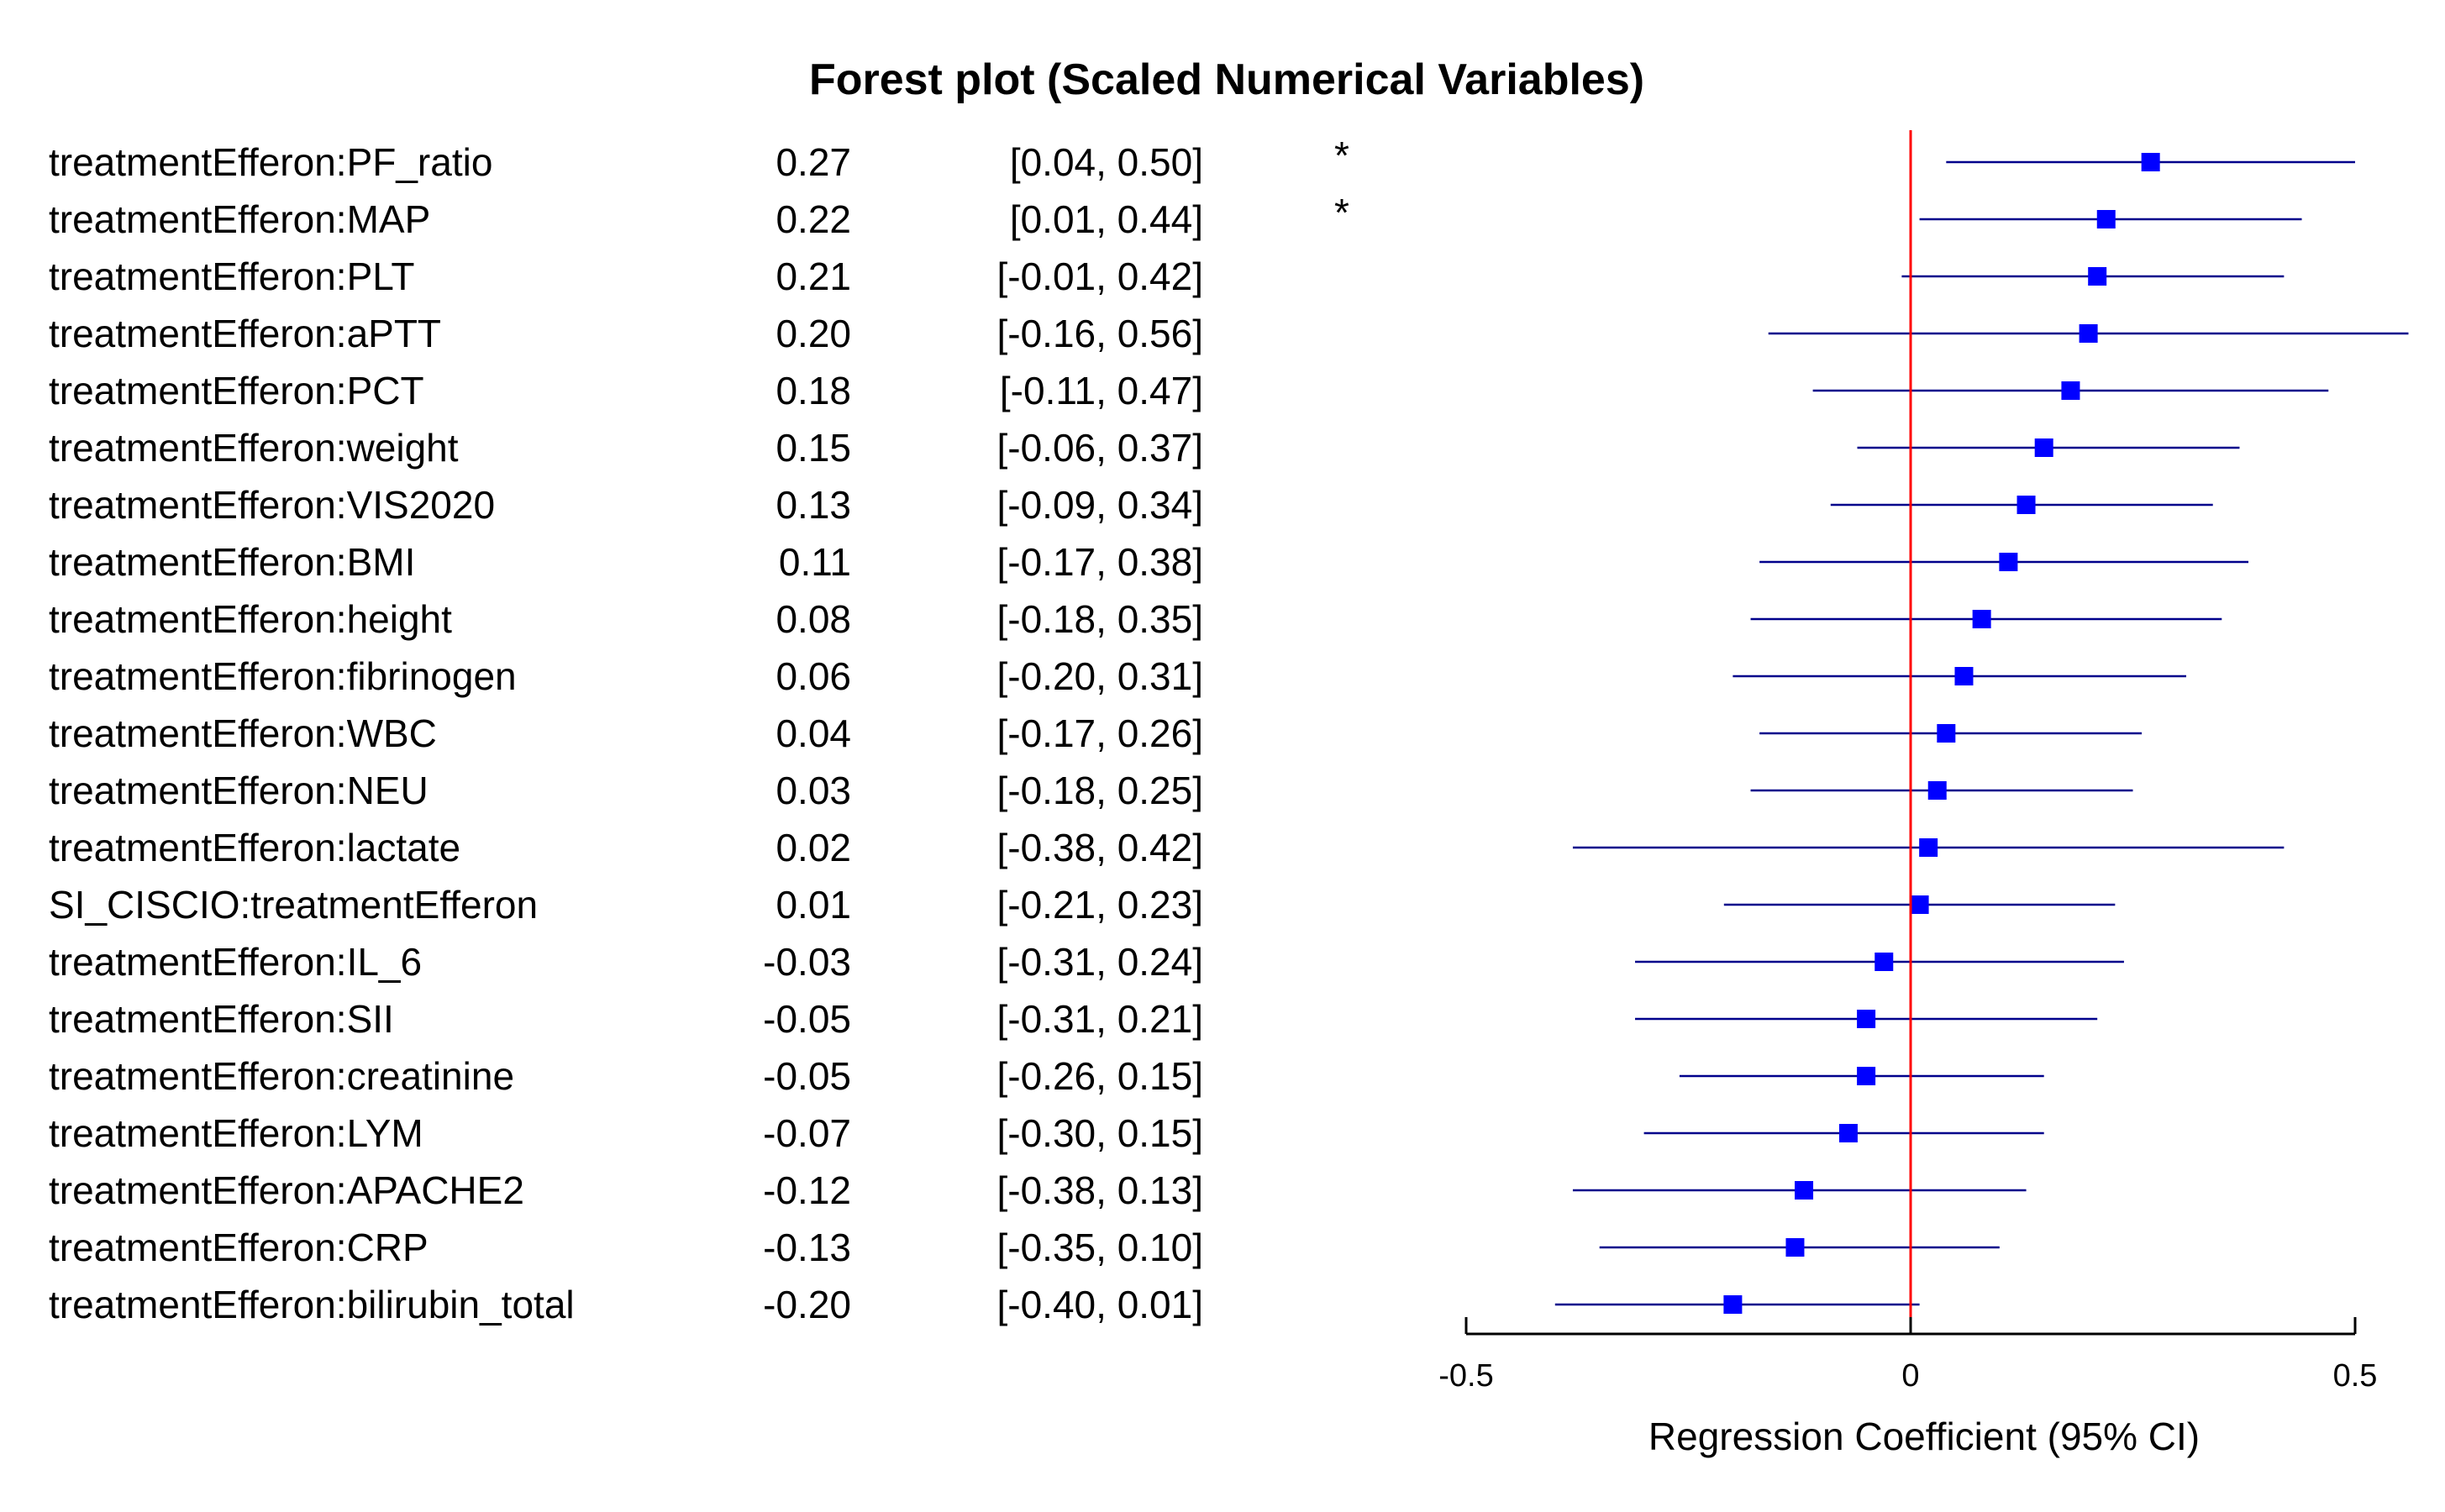 The width and height of the screenshot is (2445, 1512). What do you see at coordinates (1465, 1376) in the screenshot?
I see `x-tick-label: -0.5` at bounding box center [1465, 1376].